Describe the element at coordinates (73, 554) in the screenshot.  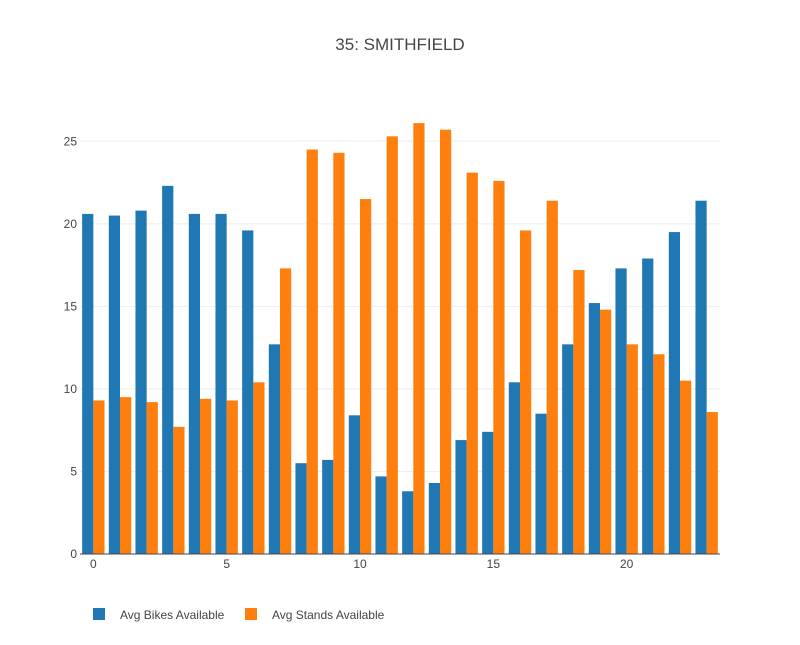
I see `y-tick-label: 0` at that location.